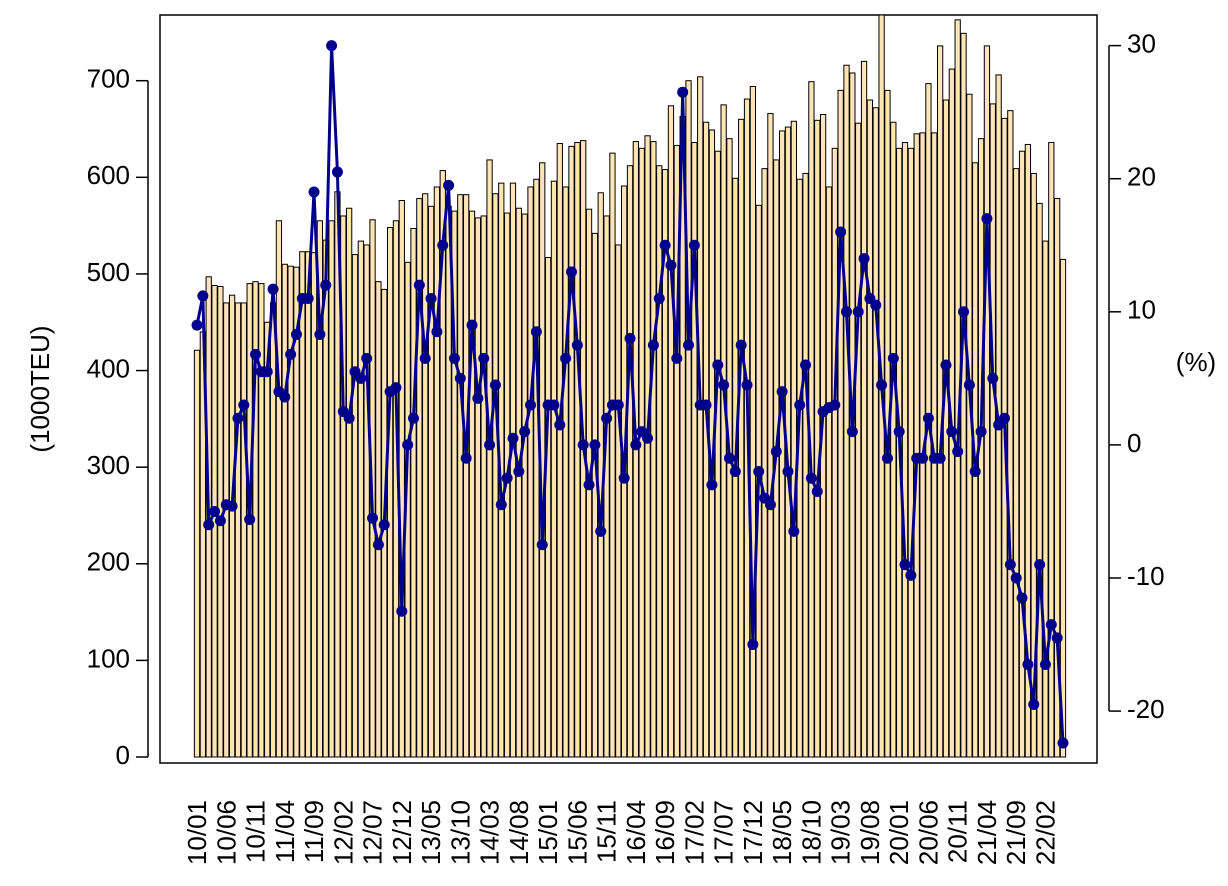 The height and width of the screenshot is (886, 1228). I want to click on x-tick-label: 11/04, so click(285, 831).